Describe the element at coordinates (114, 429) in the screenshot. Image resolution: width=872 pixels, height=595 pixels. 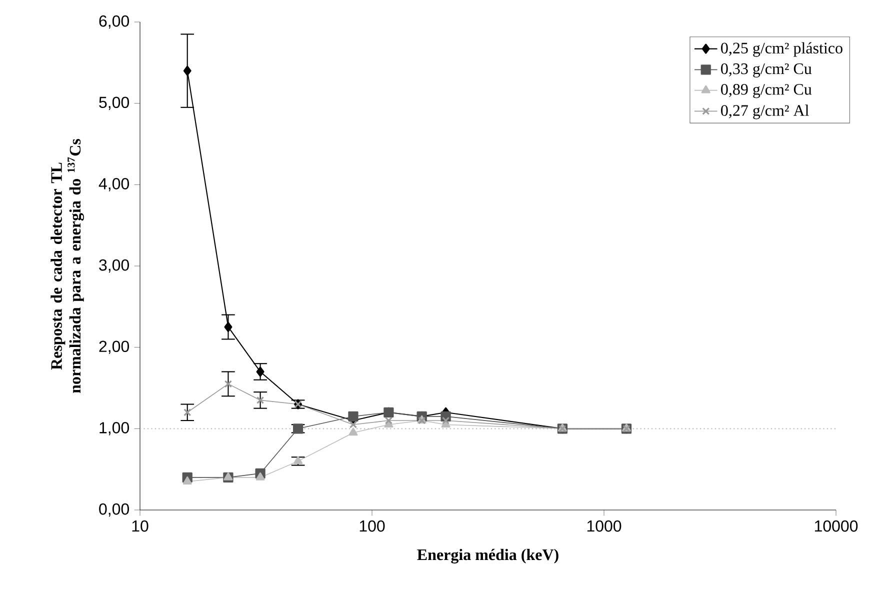
I see `y-tick-label: 1,00` at that location.